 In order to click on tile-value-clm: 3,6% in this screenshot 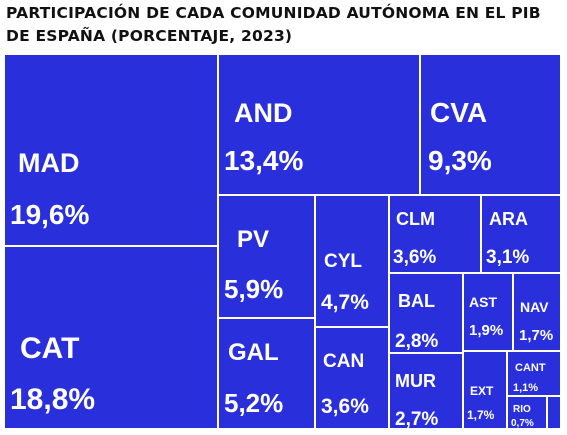, I will do `click(414, 257)`.